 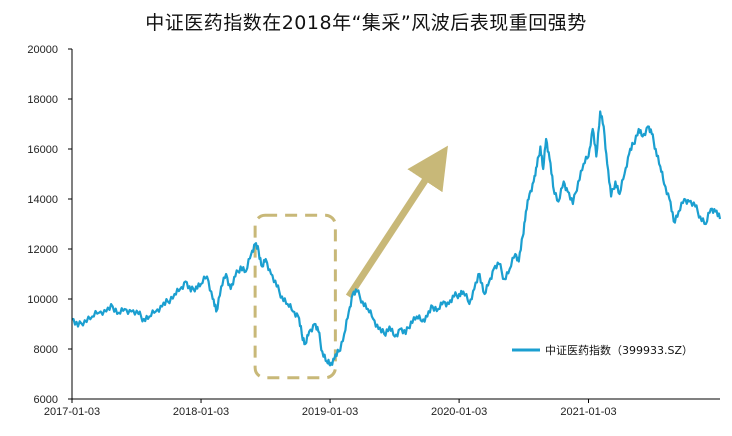 What do you see at coordinates (42, 250) in the screenshot?
I see `y-tick-label: 12000` at bounding box center [42, 250].